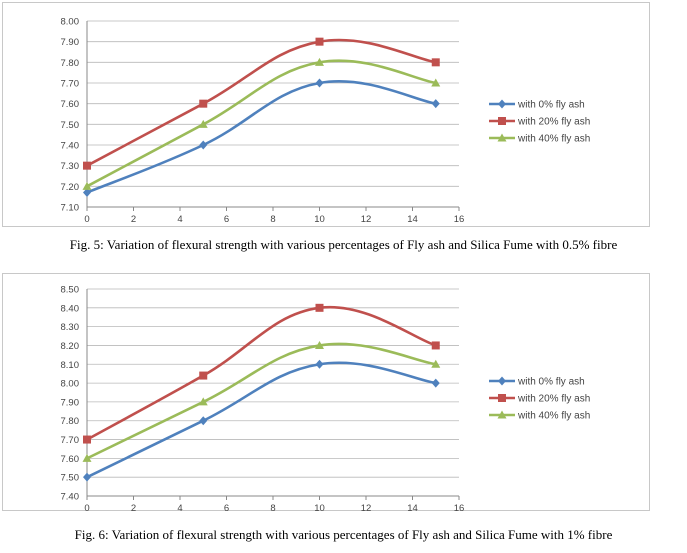 The height and width of the screenshot is (553, 687). I want to click on y-tick-label: 7.30, so click(70, 166).